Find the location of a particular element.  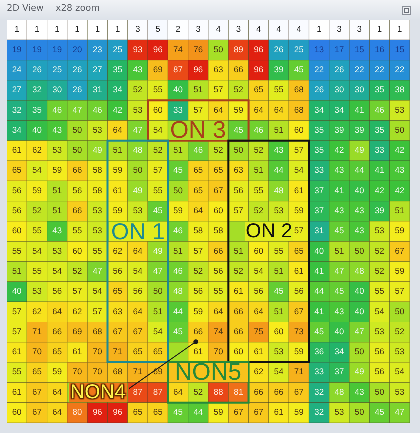

data-label: 3 is located at coordinates (339, 29).